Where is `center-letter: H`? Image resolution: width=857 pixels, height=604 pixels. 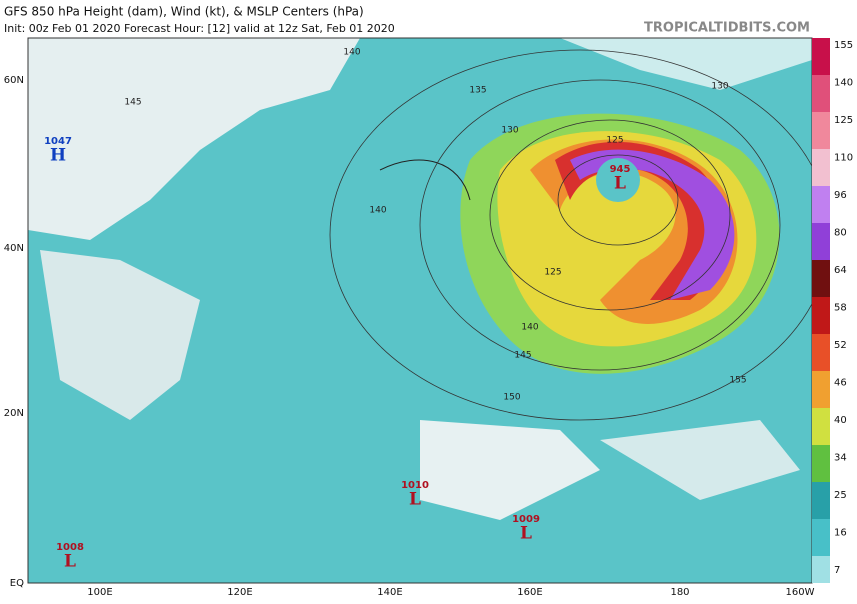 center-letter: H is located at coordinates (58, 156).